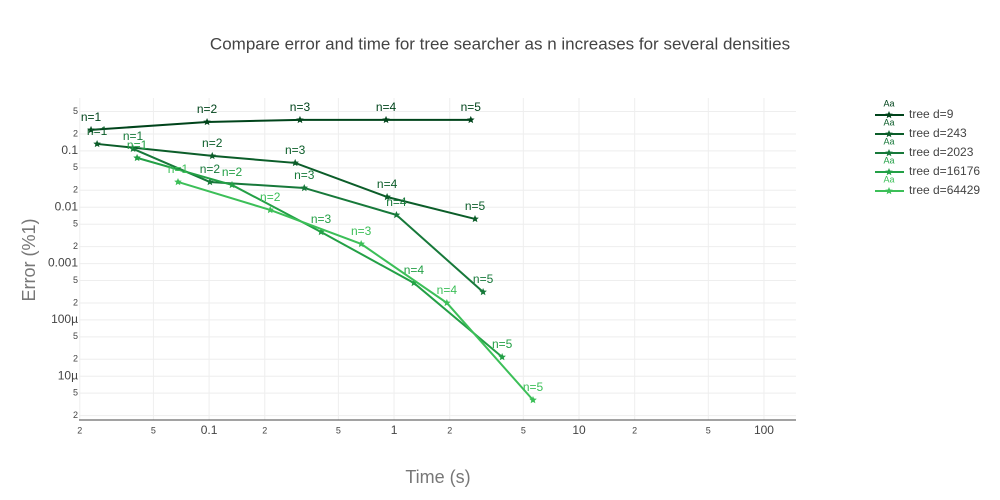 Image resolution: width=1000 pixels, height=500 pixels. Describe the element at coordinates (67, 206) in the screenshot. I see `y-tick-label: 0.01` at that location.